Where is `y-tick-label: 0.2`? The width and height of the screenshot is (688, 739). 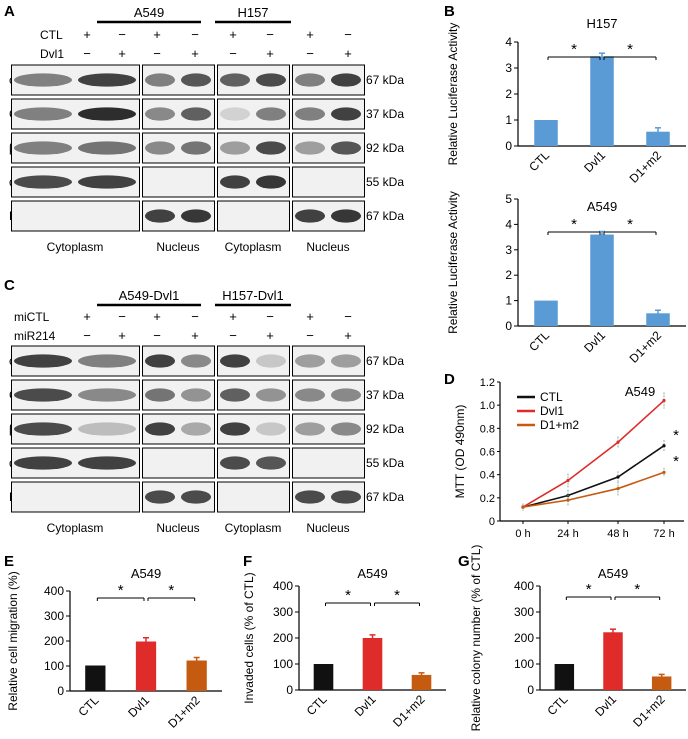 y-tick-label: 0.2 is located at coordinates (487, 499).